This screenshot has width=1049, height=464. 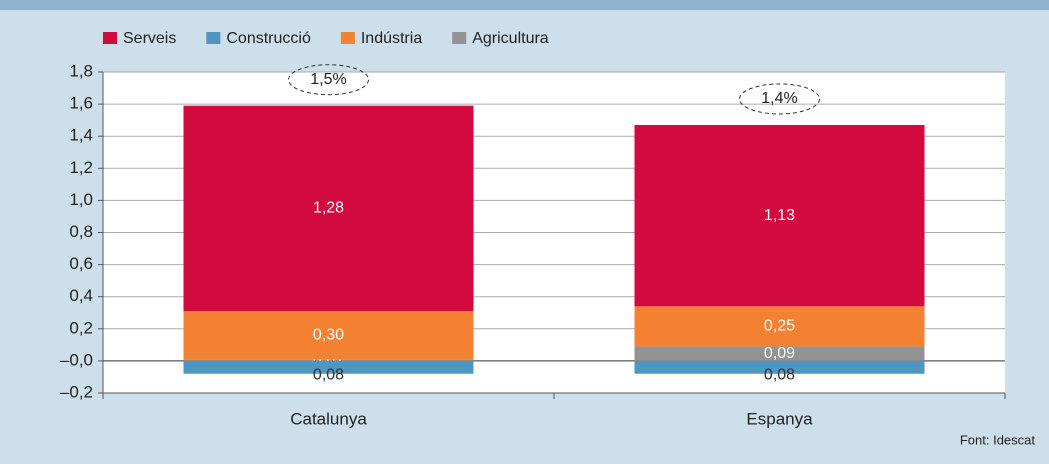 I want to click on value-label: 0,30, so click(x=328, y=334).